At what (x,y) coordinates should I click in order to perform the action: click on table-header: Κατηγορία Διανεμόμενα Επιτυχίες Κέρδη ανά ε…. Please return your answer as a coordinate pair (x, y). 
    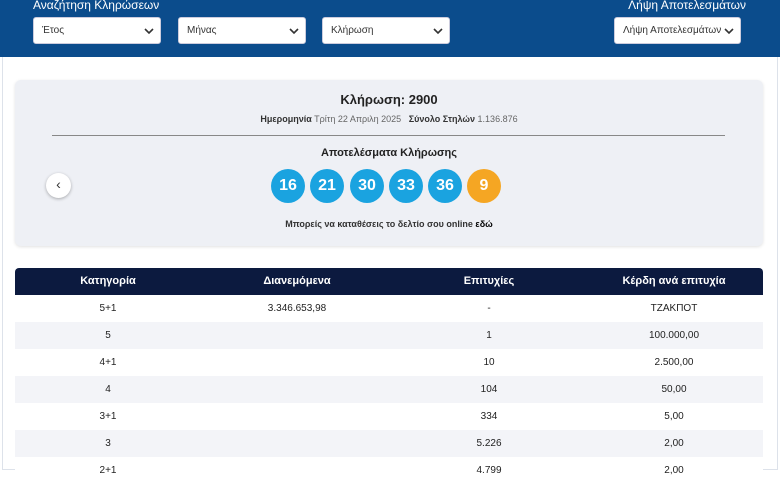
    Looking at the image, I should click on (389, 281).